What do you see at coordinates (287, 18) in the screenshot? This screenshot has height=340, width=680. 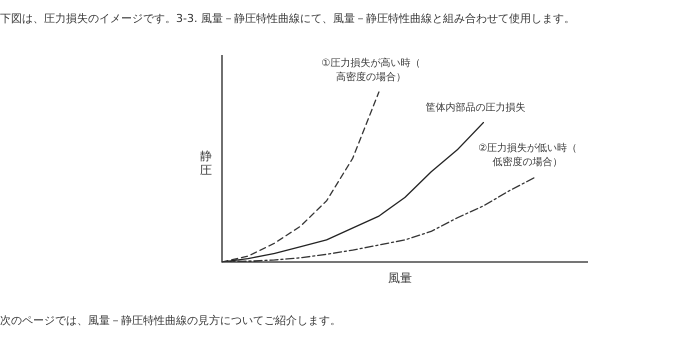 I see `chart-title: 下図は、圧力損失のイメージです。3-3. 風量－静圧特性曲線にて、風量－静圧特性曲線と組み合わせて使用します。` at bounding box center [287, 18].